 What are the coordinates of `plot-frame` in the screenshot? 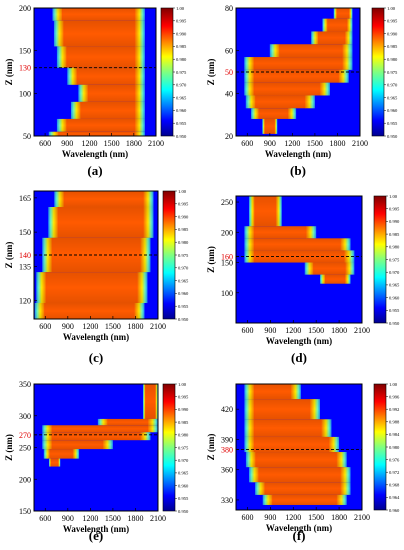 It's located at (299, 447).